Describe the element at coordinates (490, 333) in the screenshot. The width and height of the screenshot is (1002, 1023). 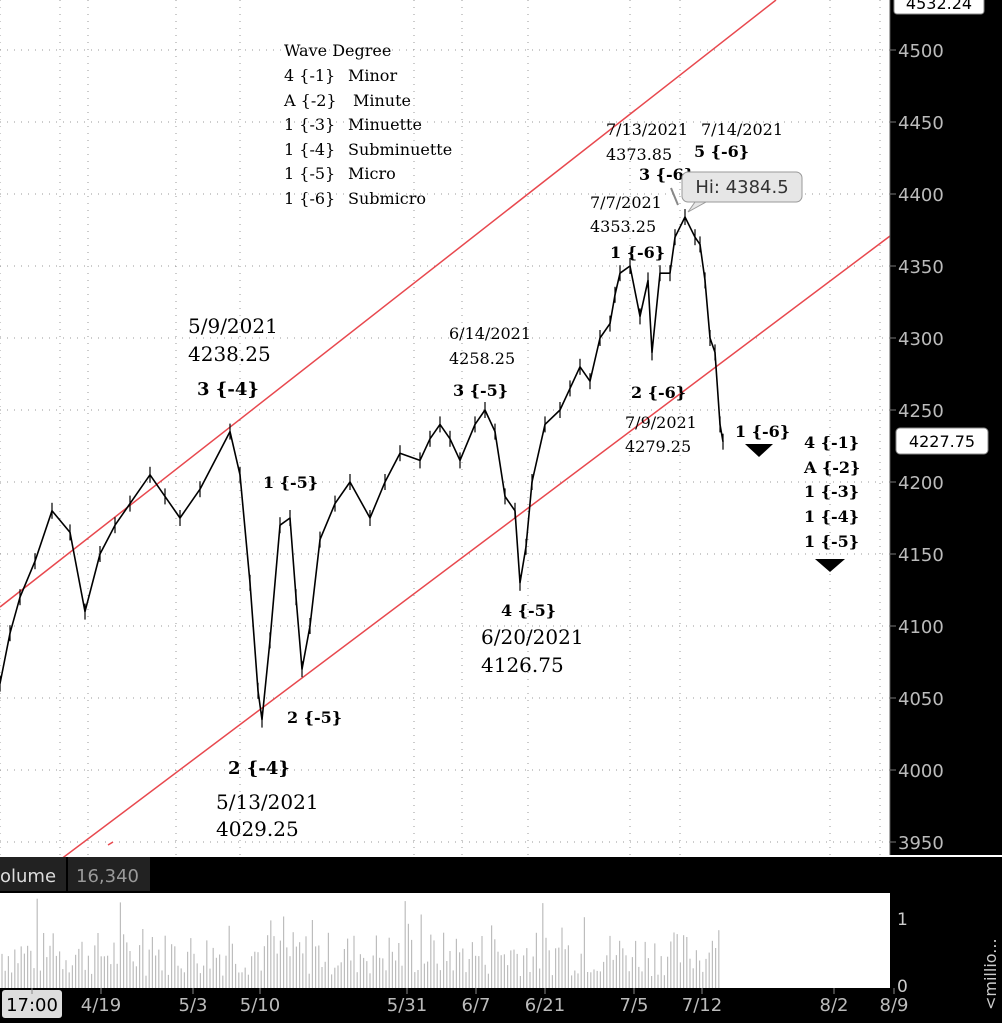
I see `pivot-date: 6/14/2021` at that location.